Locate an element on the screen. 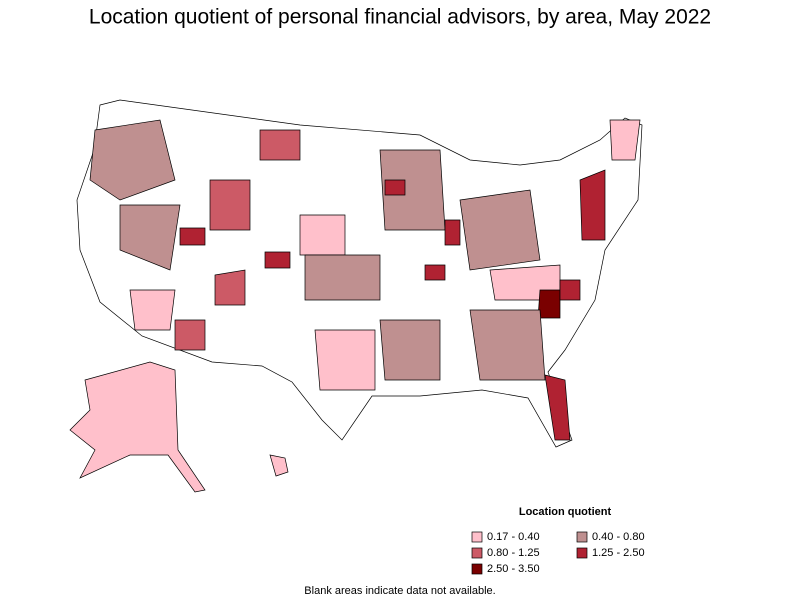 The height and width of the screenshot is (600, 800). hawaii is located at coordinates (279, 465).